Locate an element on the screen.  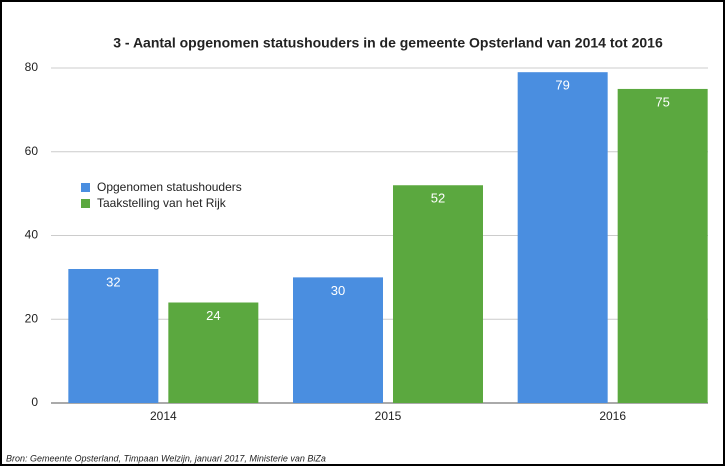
data-label: 24 is located at coordinates (213, 315).